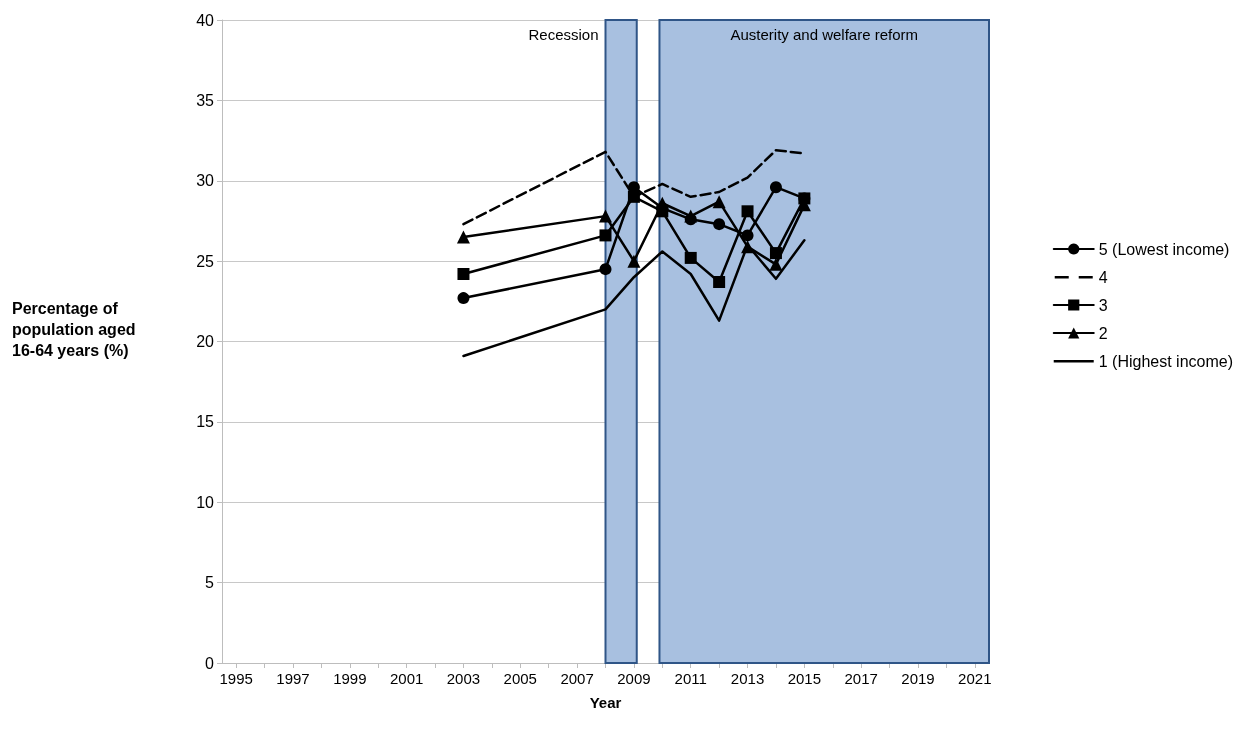 The width and height of the screenshot is (1248, 730). I want to click on x-tick-label: 2005, so click(520, 678).